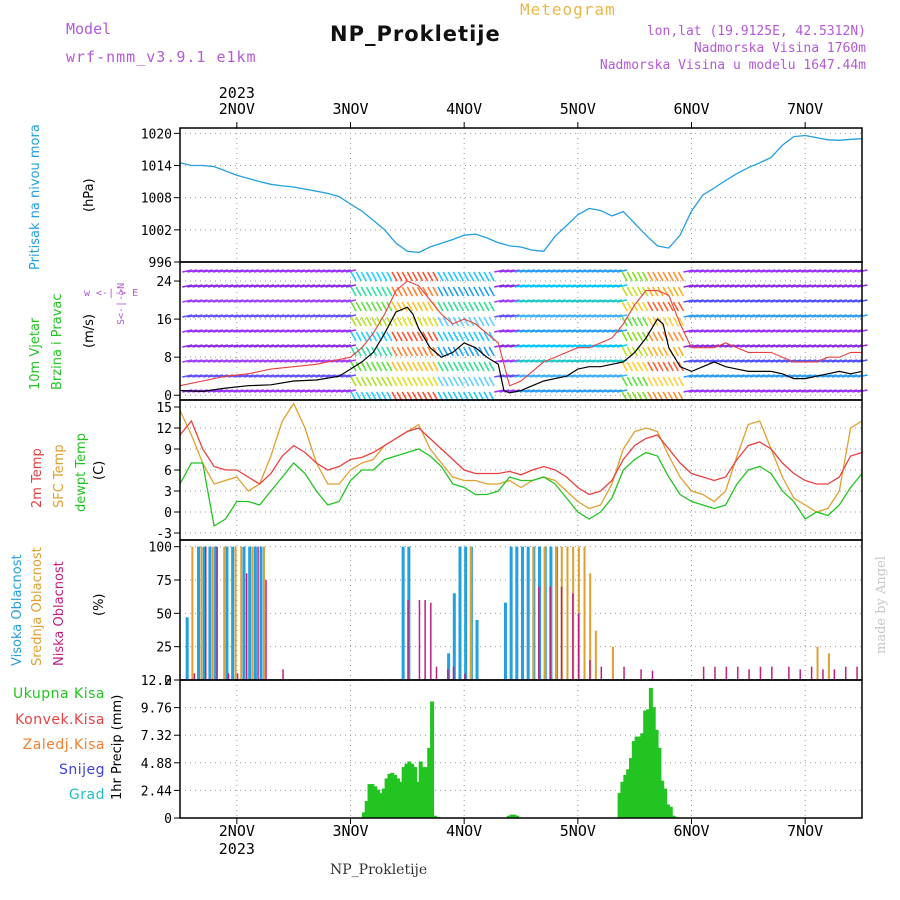 This screenshot has width=900, height=900. What do you see at coordinates (350, 109) in the screenshot?
I see `top-day-label: 3NOV` at bounding box center [350, 109].